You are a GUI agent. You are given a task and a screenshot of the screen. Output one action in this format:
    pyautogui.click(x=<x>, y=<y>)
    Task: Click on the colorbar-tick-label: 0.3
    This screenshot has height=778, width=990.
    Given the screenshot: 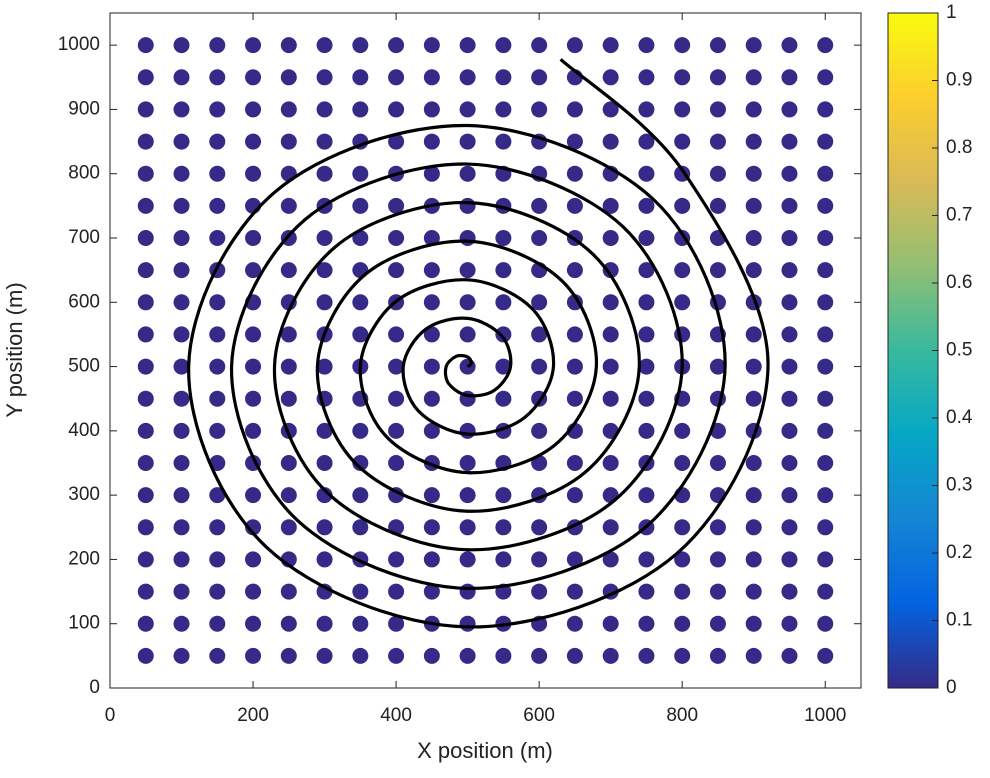 What is the action you would take?
    pyautogui.click(x=959, y=485)
    